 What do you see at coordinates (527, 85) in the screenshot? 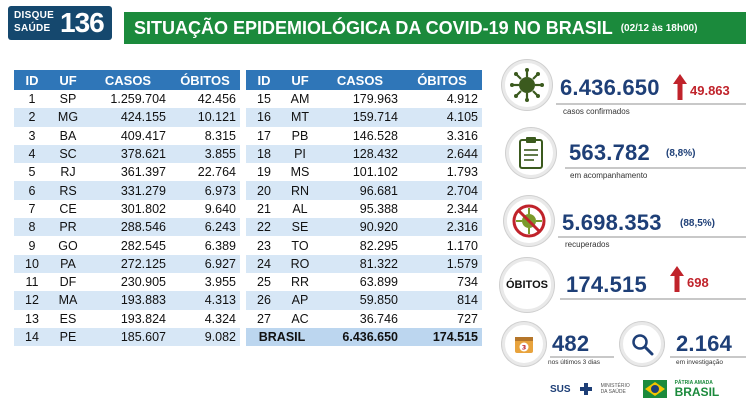
I see `confirmed-icon-circle` at bounding box center [527, 85].